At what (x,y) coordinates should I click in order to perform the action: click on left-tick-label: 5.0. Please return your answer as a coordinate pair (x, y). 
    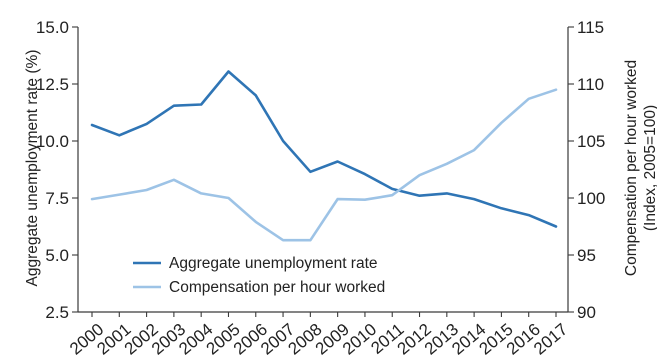
    Looking at the image, I should click on (57, 255).